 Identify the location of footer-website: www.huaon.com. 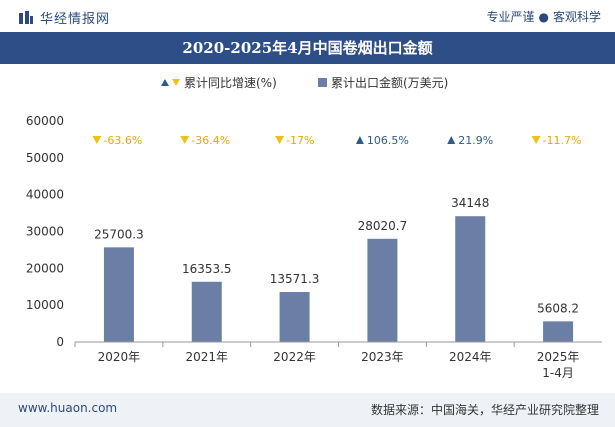
(68, 408).